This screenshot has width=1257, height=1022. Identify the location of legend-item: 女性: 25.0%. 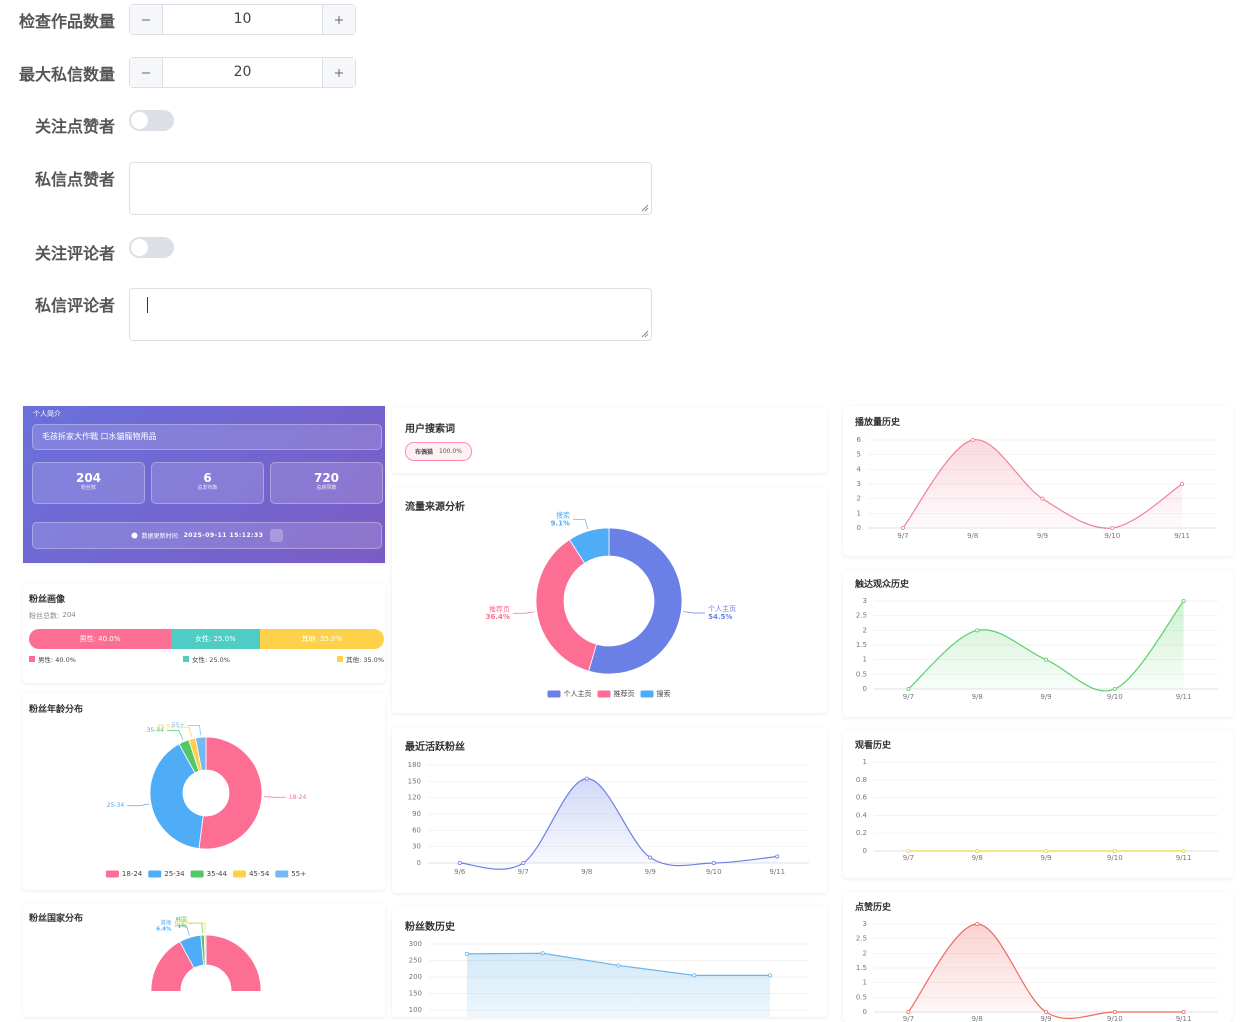
(206, 659).